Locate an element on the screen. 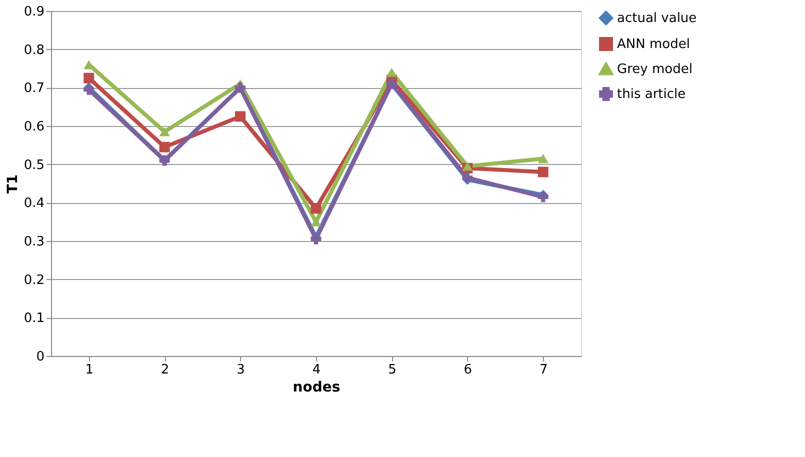 Image resolution: width=805 pixels, height=457 pixels. legend-label: ANN model is located at coordinates (653, 44).